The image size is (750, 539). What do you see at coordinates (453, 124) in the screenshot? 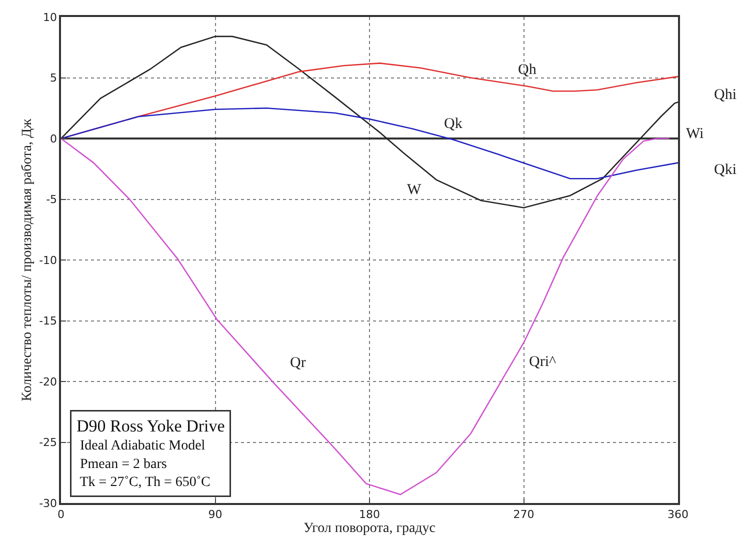
I see `series-label: Qk` at bounding box center [453, 124].